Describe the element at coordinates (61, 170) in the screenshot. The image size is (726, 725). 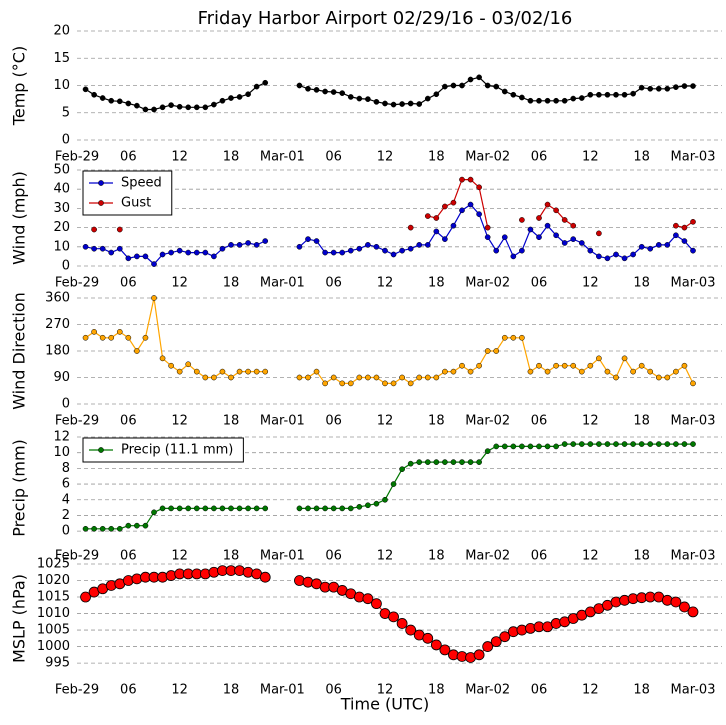
I see `y-tick-label: 50` at that location.